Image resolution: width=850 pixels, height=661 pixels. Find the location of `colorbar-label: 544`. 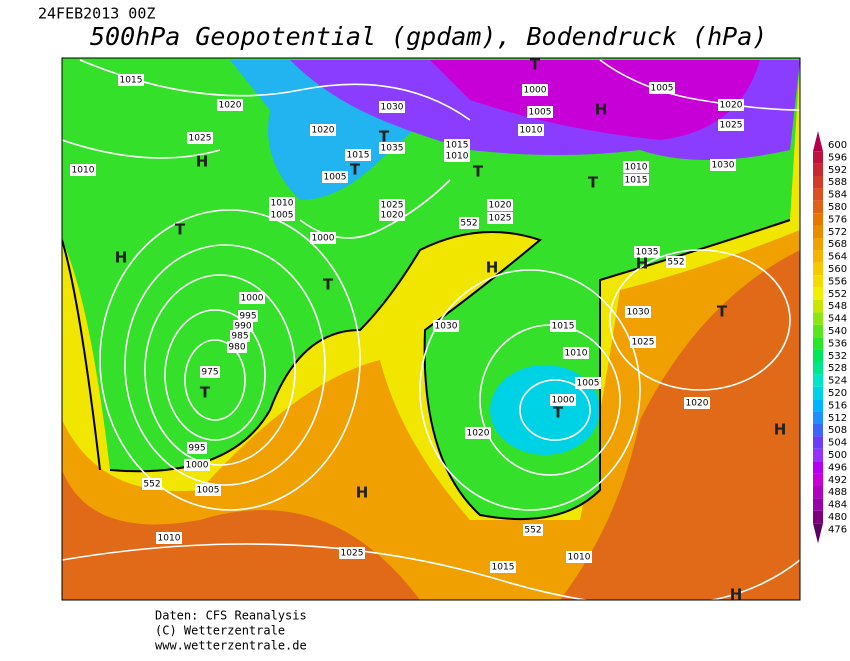

colorbar-label: 544 is located at coordinates (837, 319).